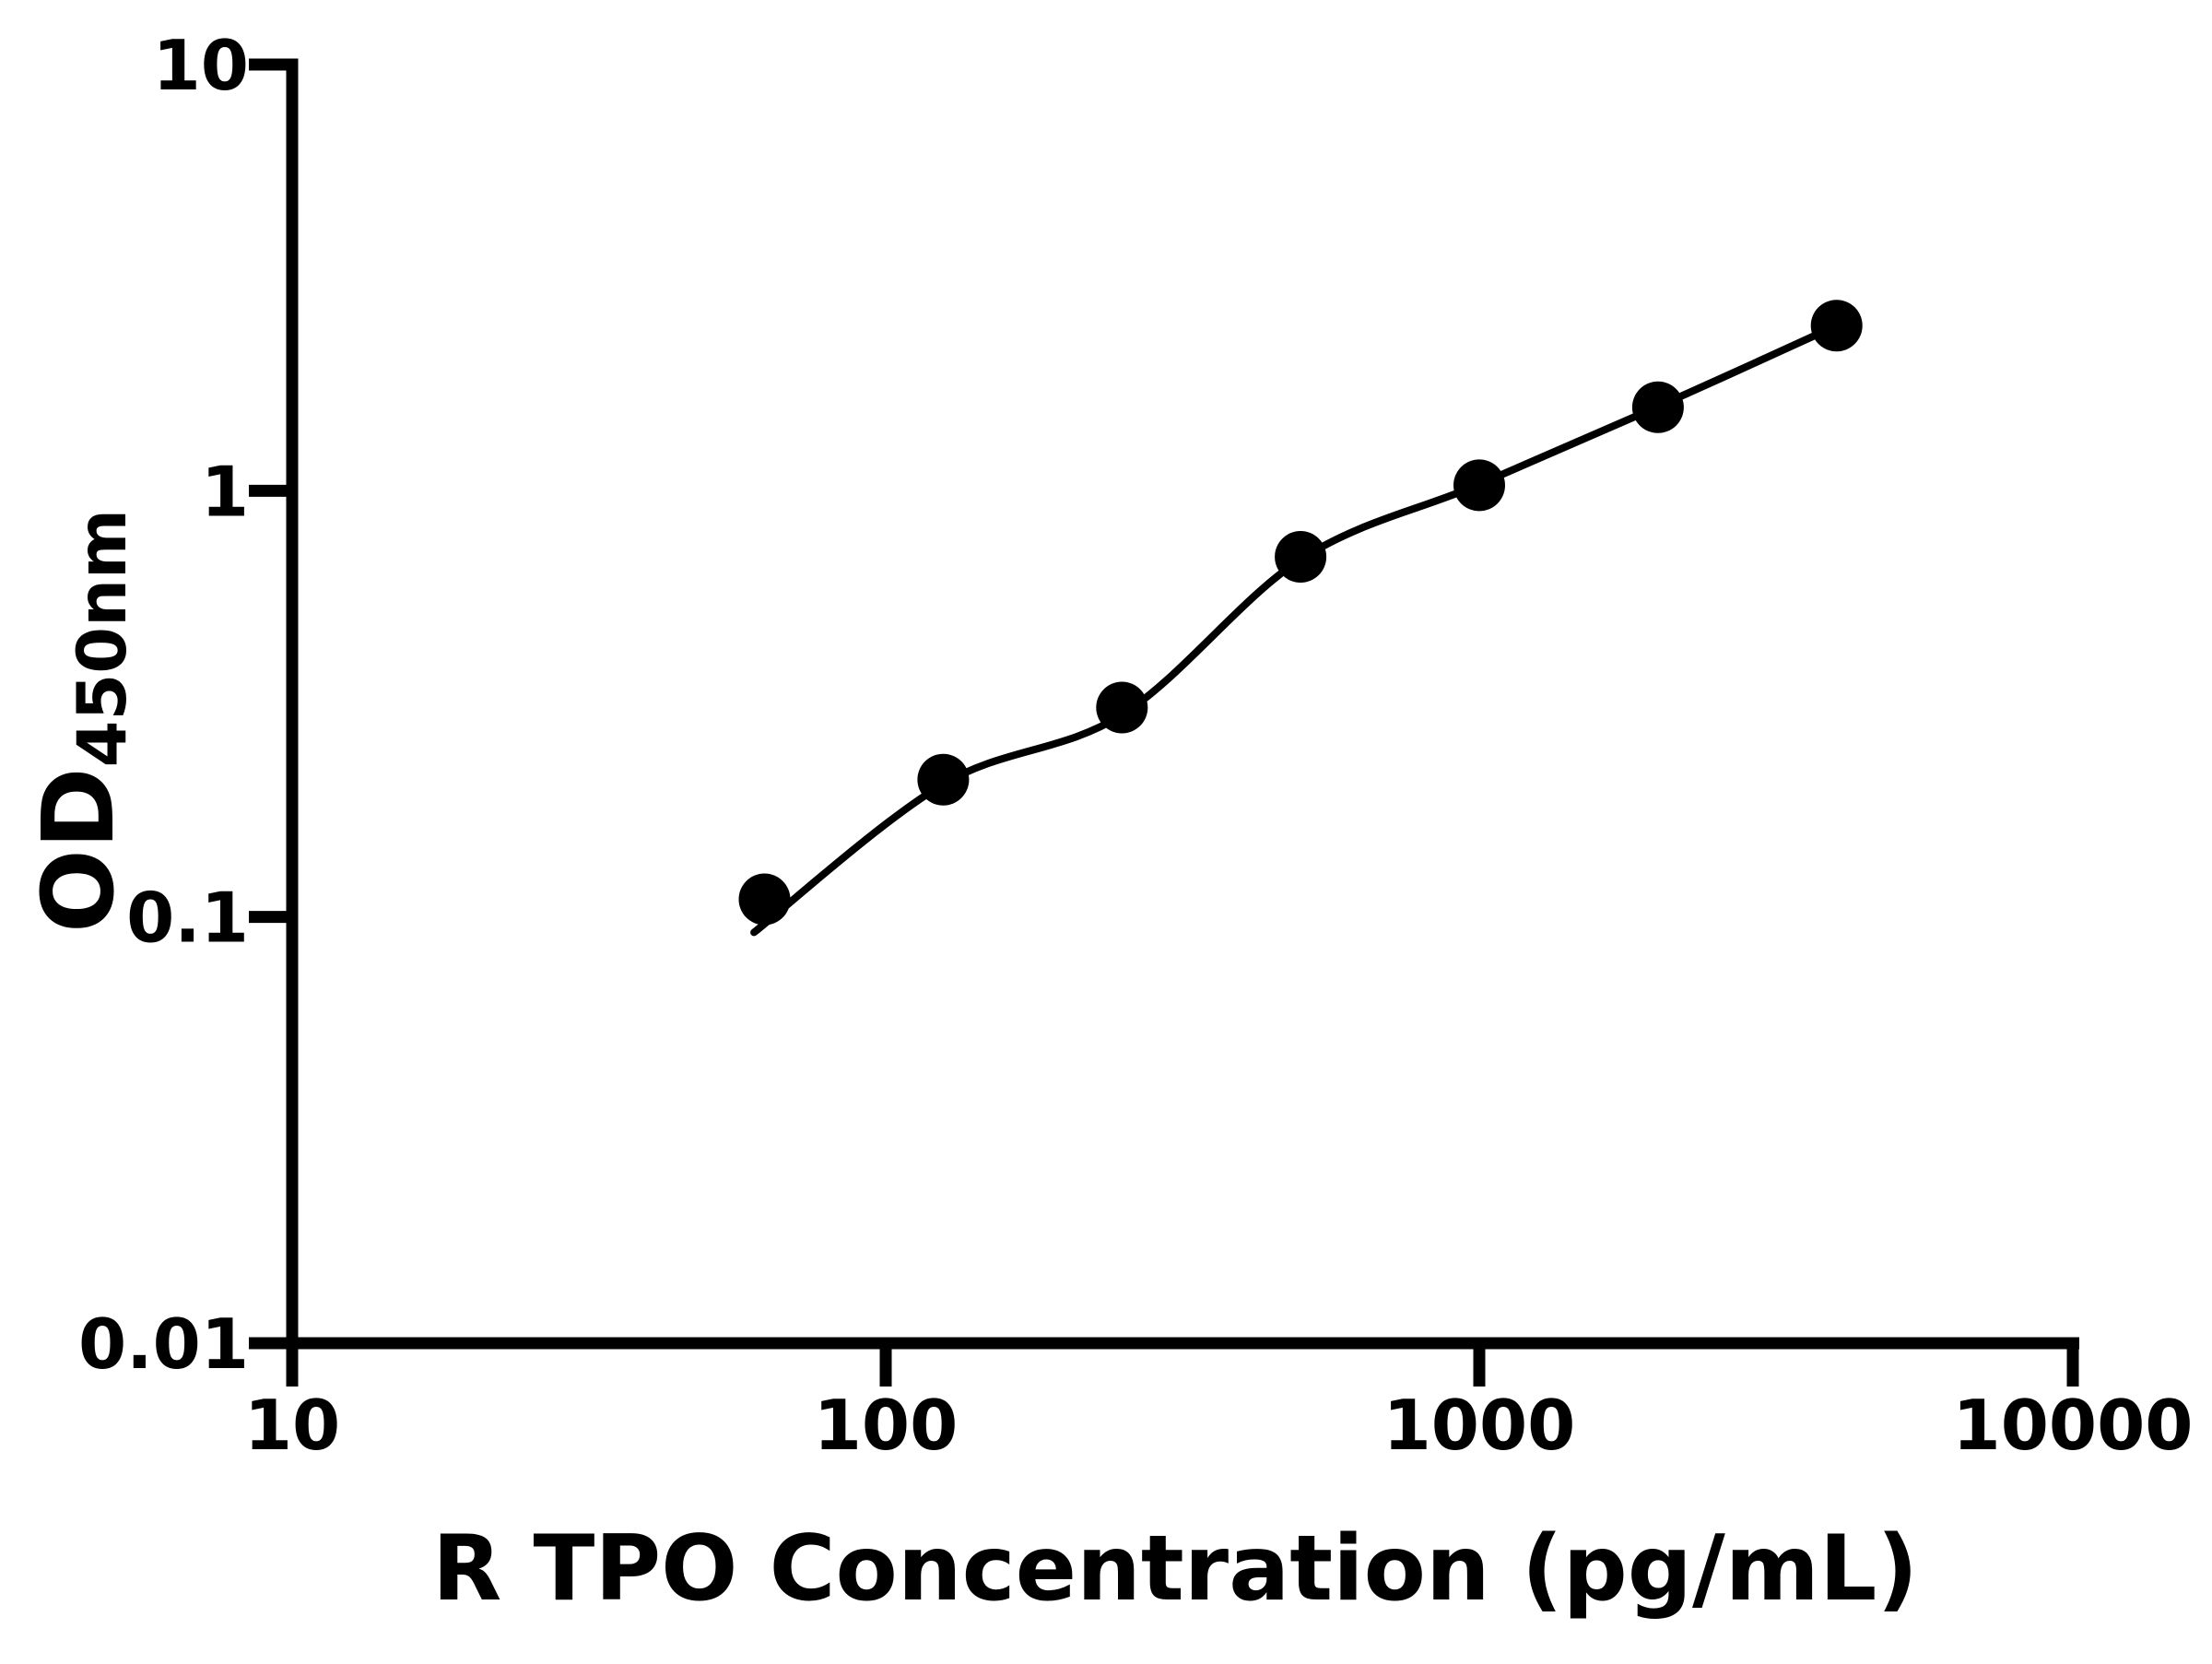  I want to click on y-tick-label: 0.01, so click(163, 1344).